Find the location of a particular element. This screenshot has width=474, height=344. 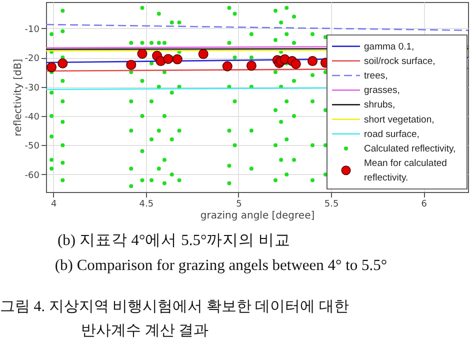

y-tick-label: -50 is located at coordinates (32, 147).